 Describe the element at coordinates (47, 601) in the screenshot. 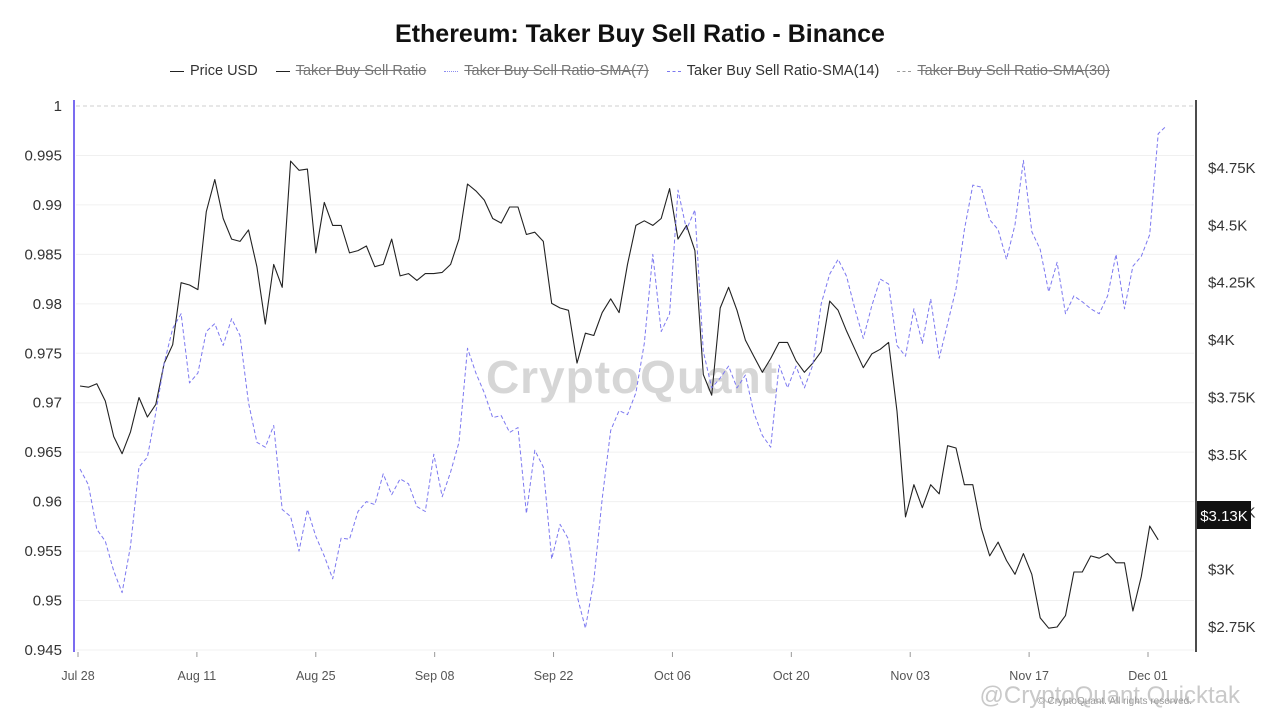

I see `left-tick-label: 0.95` at that location.